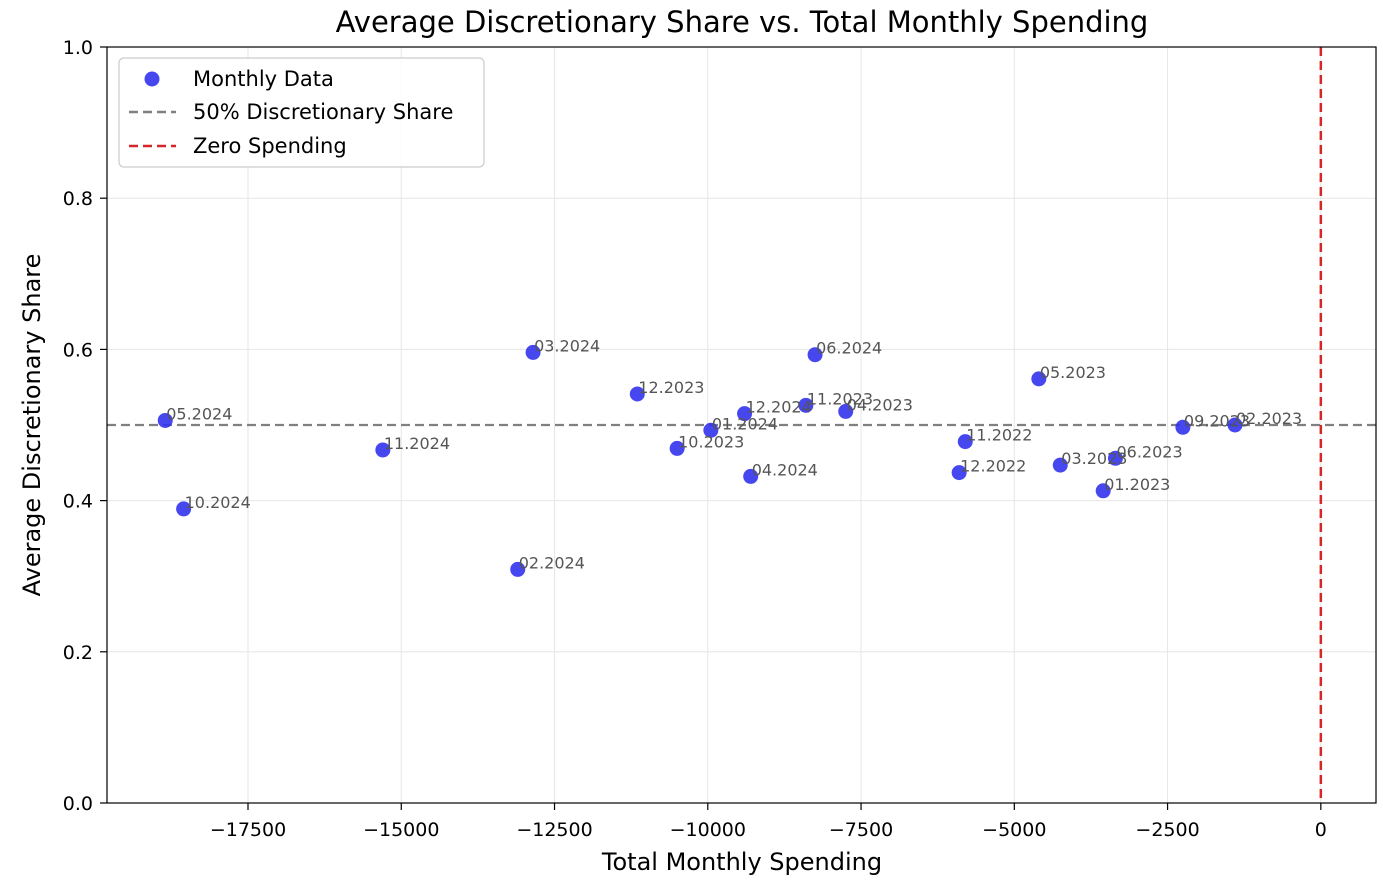 This screenshot has height=881, width=1383. What do you see at coordinates (263, 79) in the screenshot?
I see `legend-label-monthly-data: Monthly Data` at bounding box center [263, 79].